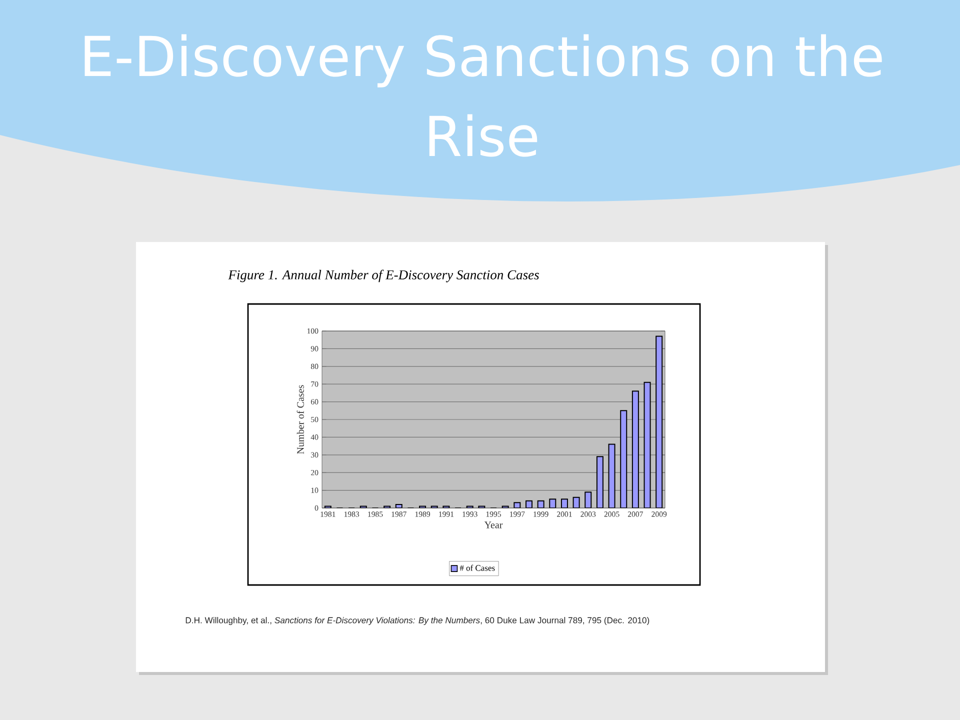 The image size is (960, 720). I want to click on text: D.H. Willoughby, et al., Sanctions for E-Discovery Violations: By the Numbers, 60 Duke Law Journal 789, 795 (Dec. 2010), so click(418, 621).